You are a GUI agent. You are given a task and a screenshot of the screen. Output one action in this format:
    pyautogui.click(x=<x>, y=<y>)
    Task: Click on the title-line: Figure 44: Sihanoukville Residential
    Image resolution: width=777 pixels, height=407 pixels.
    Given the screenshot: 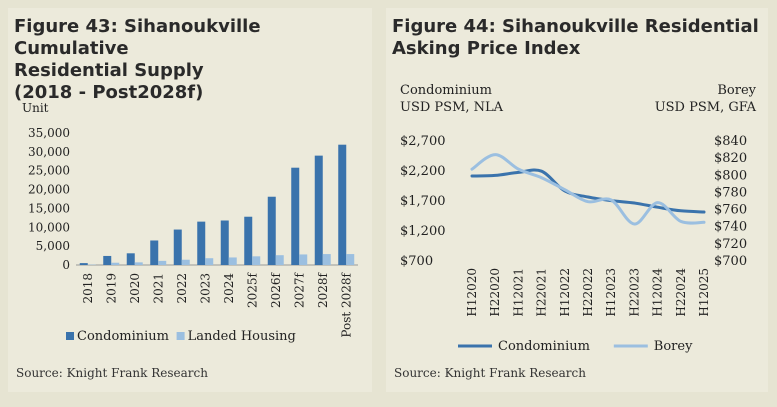 What is the action you would take?
    pyautogui.click(x=575, y=26)
    